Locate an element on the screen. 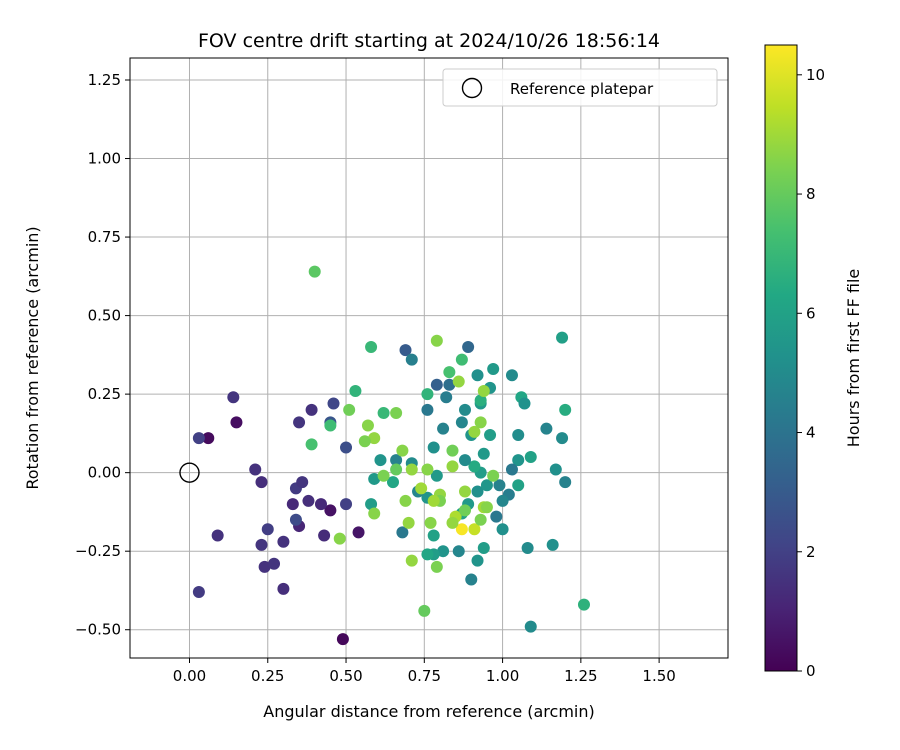 Image resolution: width=900 pixels, height=750 pixels. colorbar-tick-label: 2 is located at coordinates (811, 552).